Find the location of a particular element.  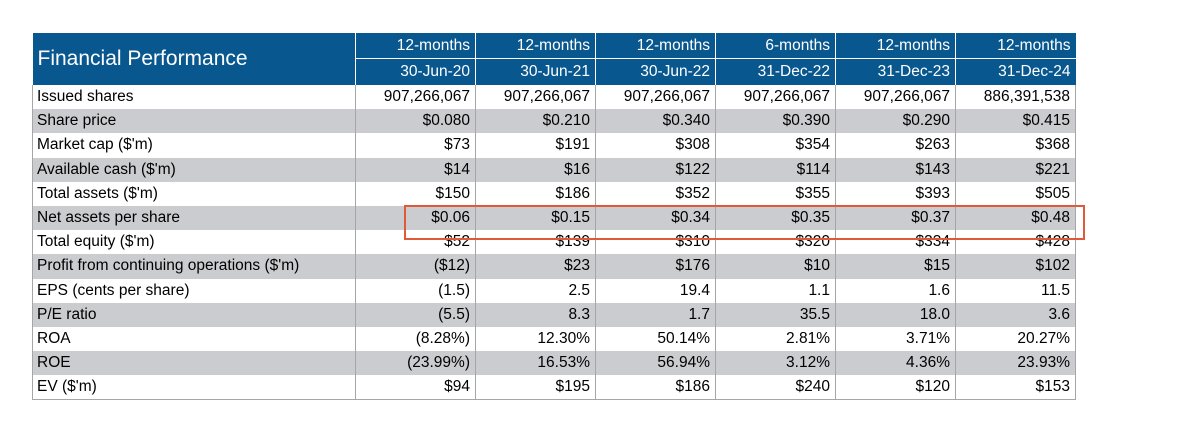

table-row: Market cap ($'m) $73 $191 $308 $354 $263 $368 is located at coordinates (554, 145).